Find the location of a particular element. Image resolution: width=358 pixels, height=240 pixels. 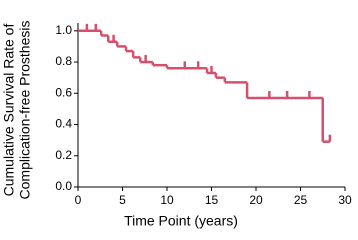

x-tick-label: 30 is located at coordinates (345, 200).